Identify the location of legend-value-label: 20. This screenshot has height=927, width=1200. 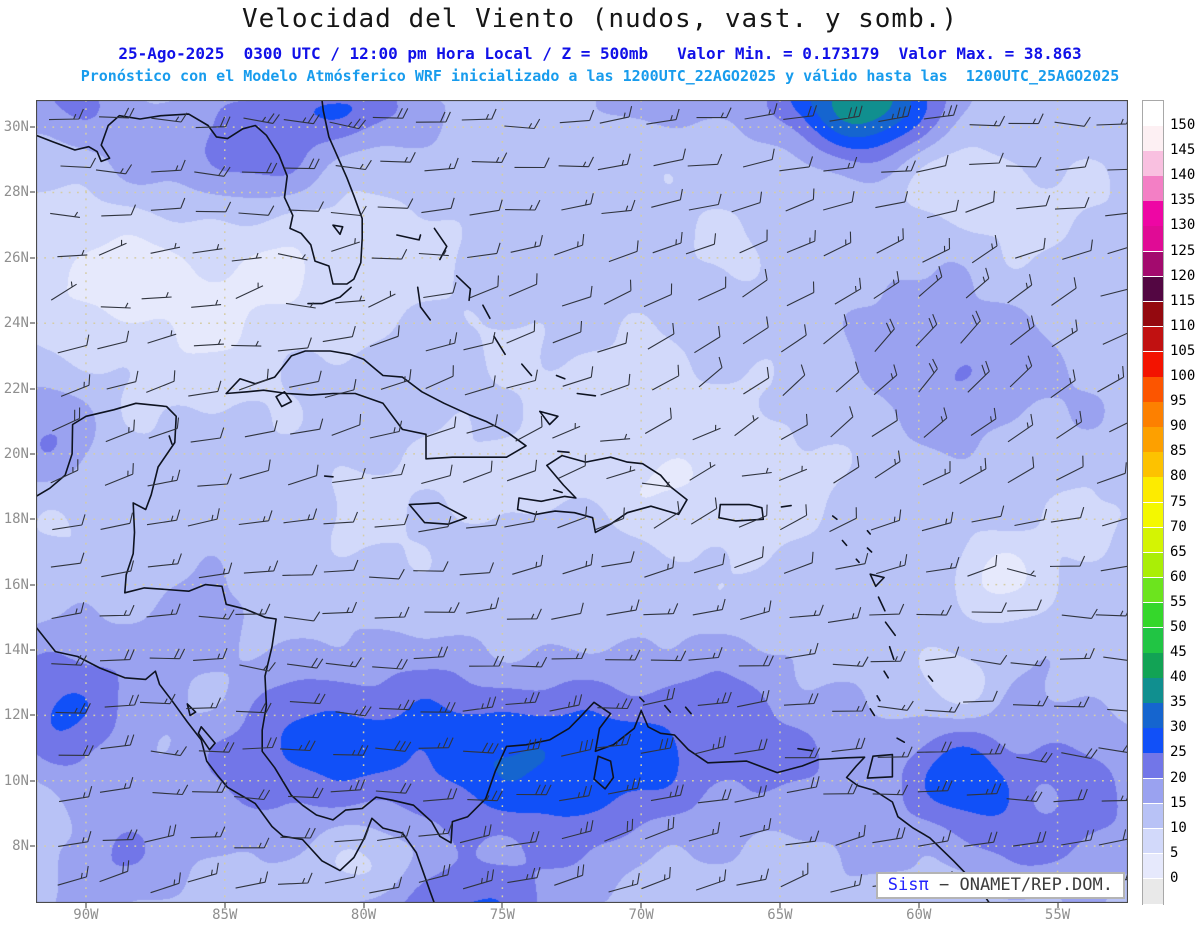
(1178, 777).